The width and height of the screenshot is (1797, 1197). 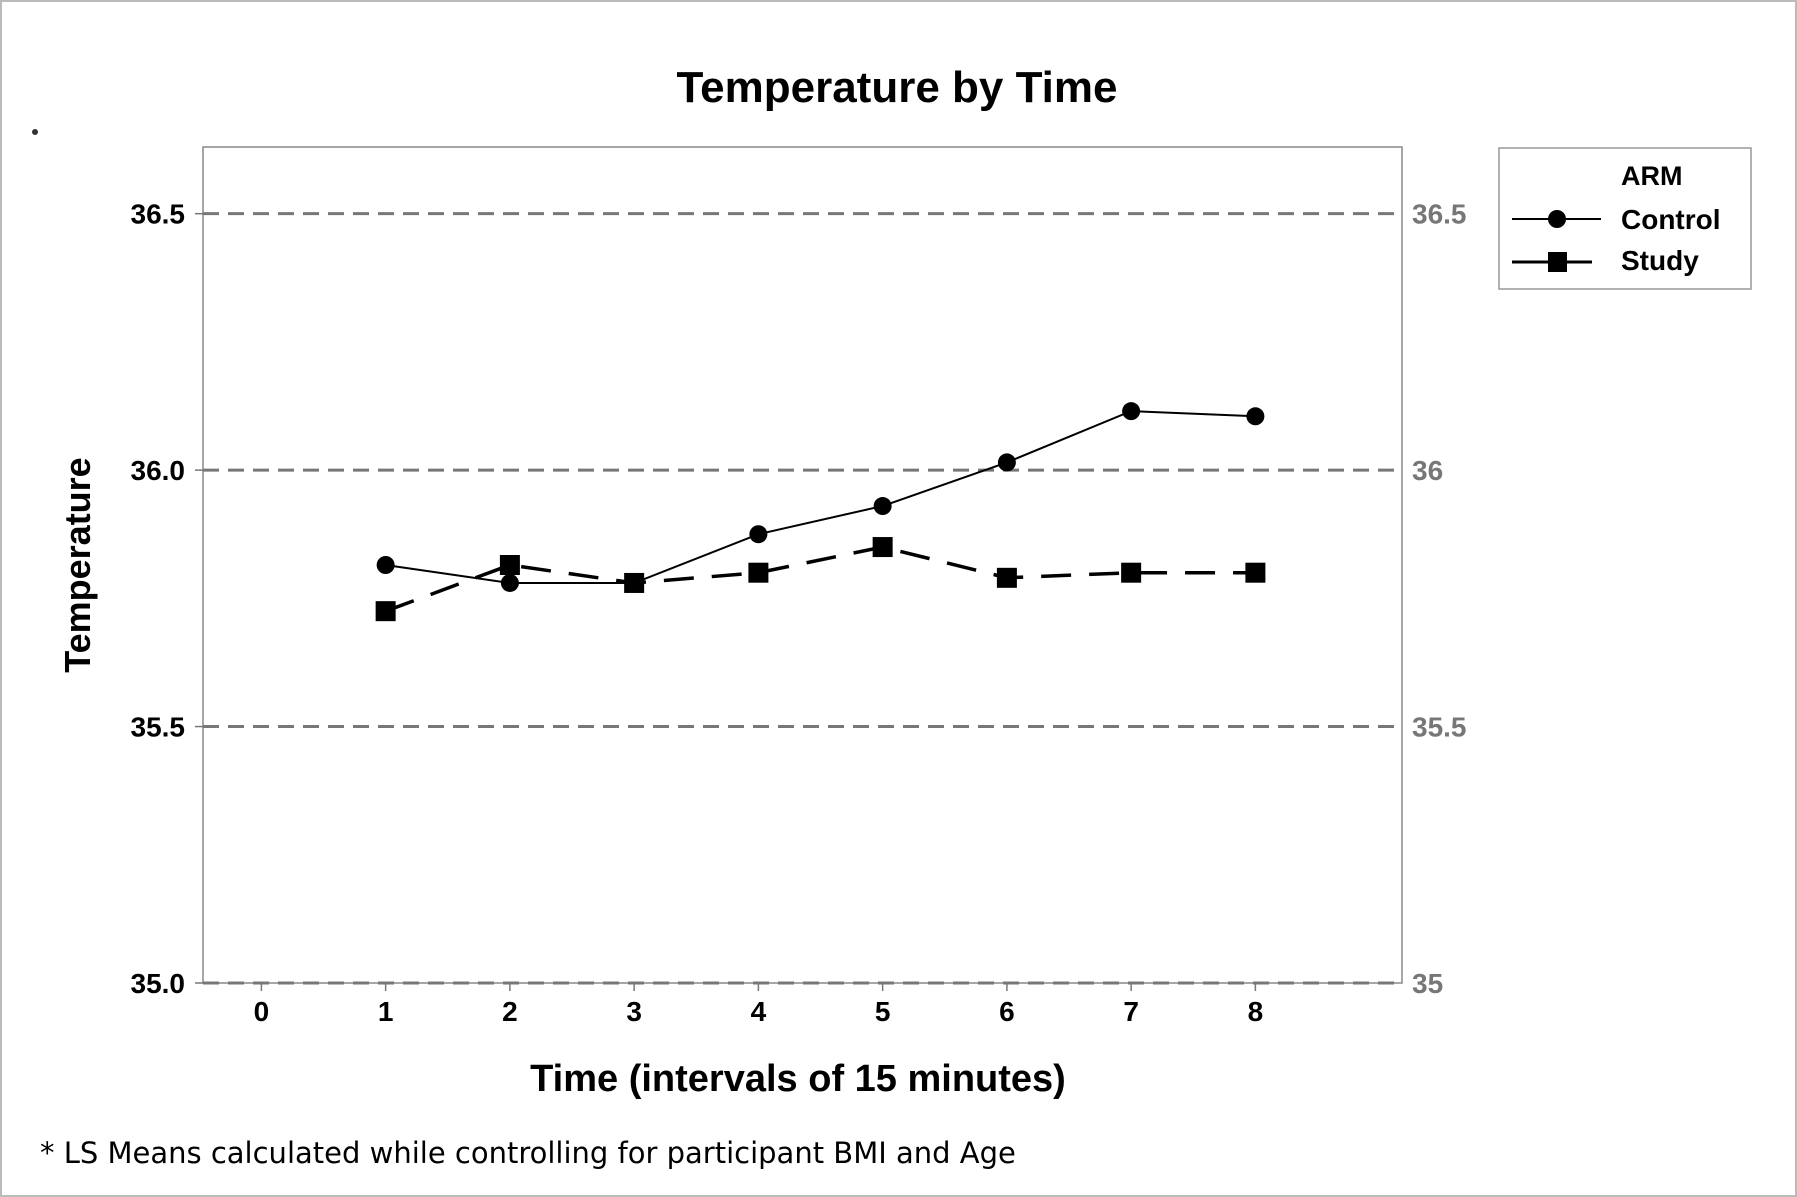 What do you see at coordinates (1439, 214) in the screenshot?
I see `y-tick-label-right: 36.5` at bounding box center [1439, 214].